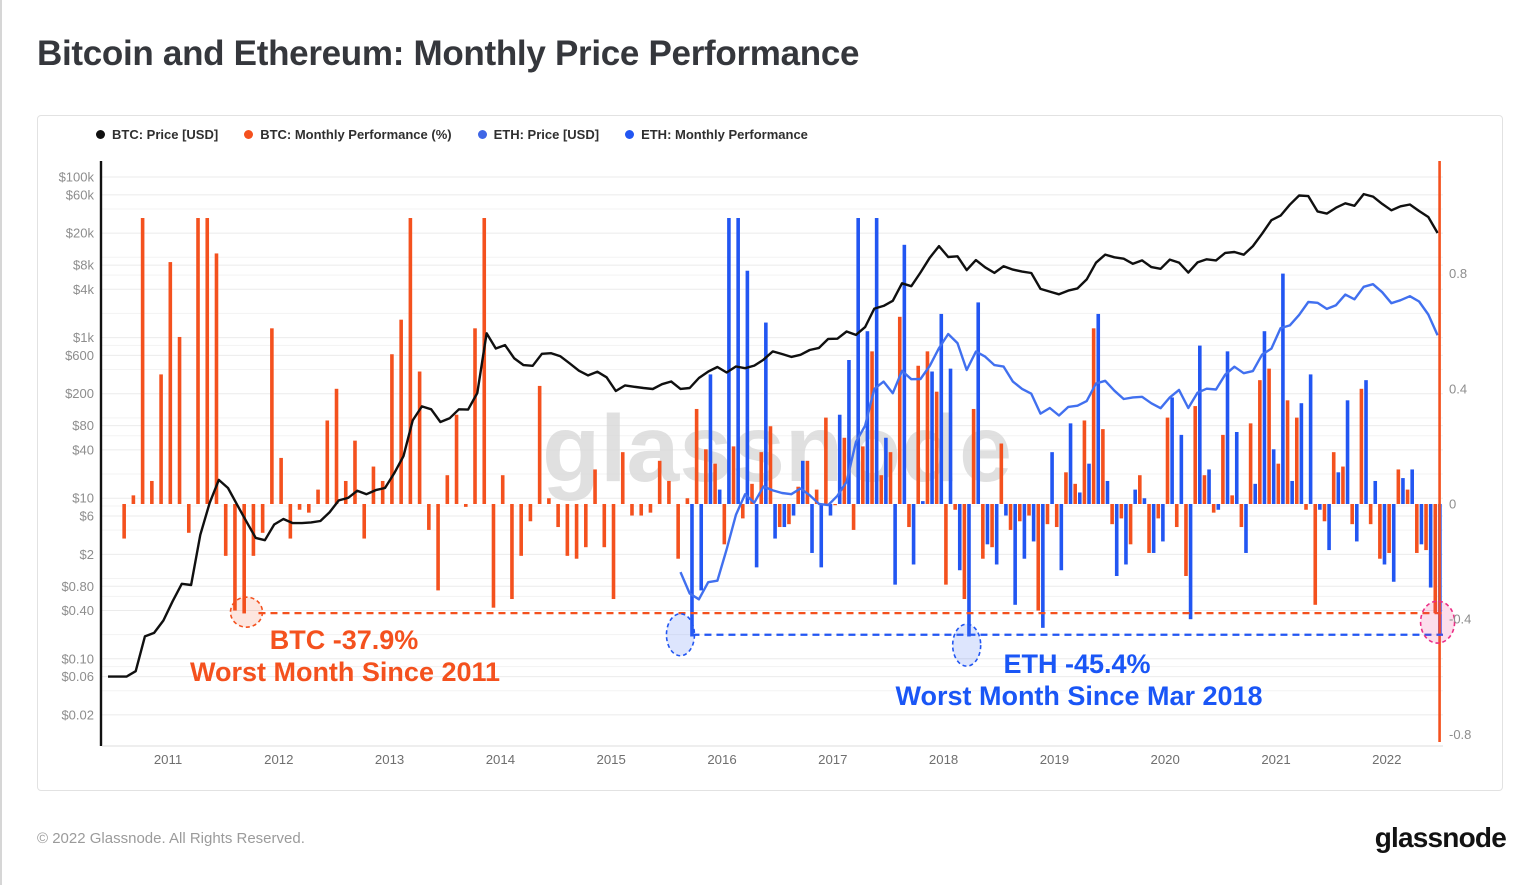  What do you see at coordinates (77, 177) in the screenshot?
I see `svg-text: $100k` at bounding box center [77, 177].